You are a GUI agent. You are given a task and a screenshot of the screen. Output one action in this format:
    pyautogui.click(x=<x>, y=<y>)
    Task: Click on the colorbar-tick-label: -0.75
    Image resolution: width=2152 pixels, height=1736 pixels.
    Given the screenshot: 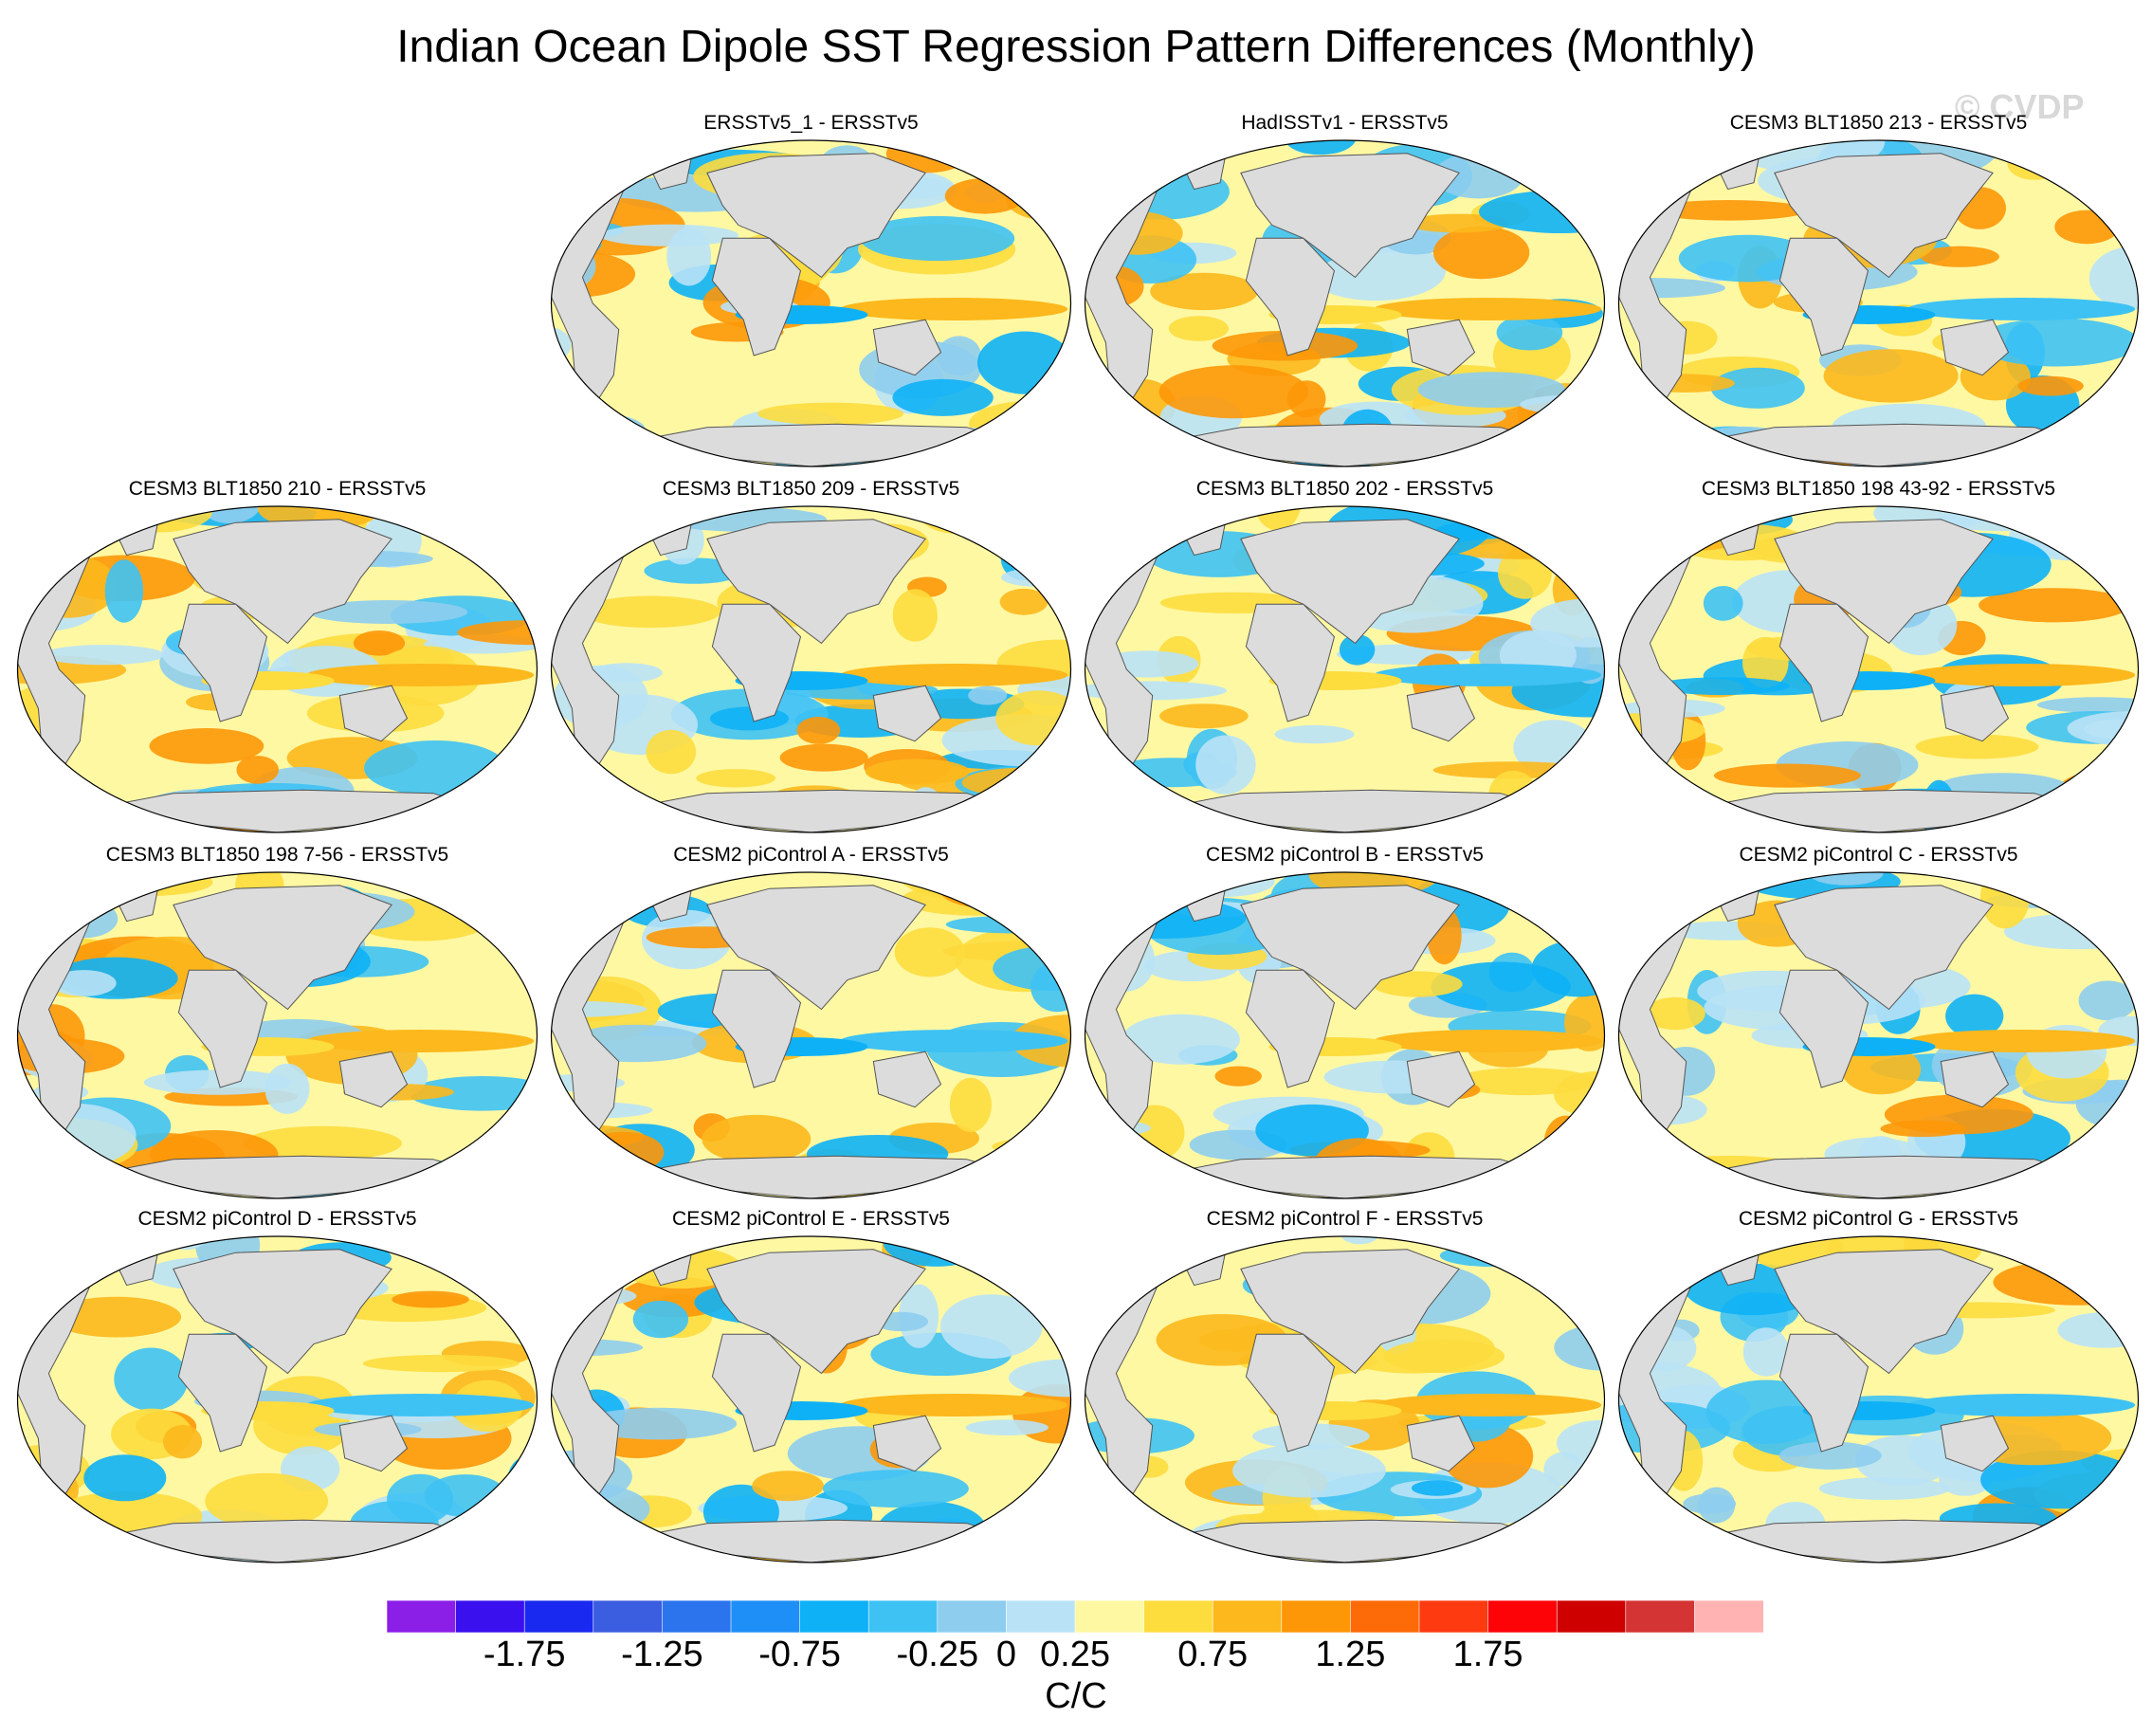 What is the action you would take?
    pyautogui.click(x=800, y=1654)
    